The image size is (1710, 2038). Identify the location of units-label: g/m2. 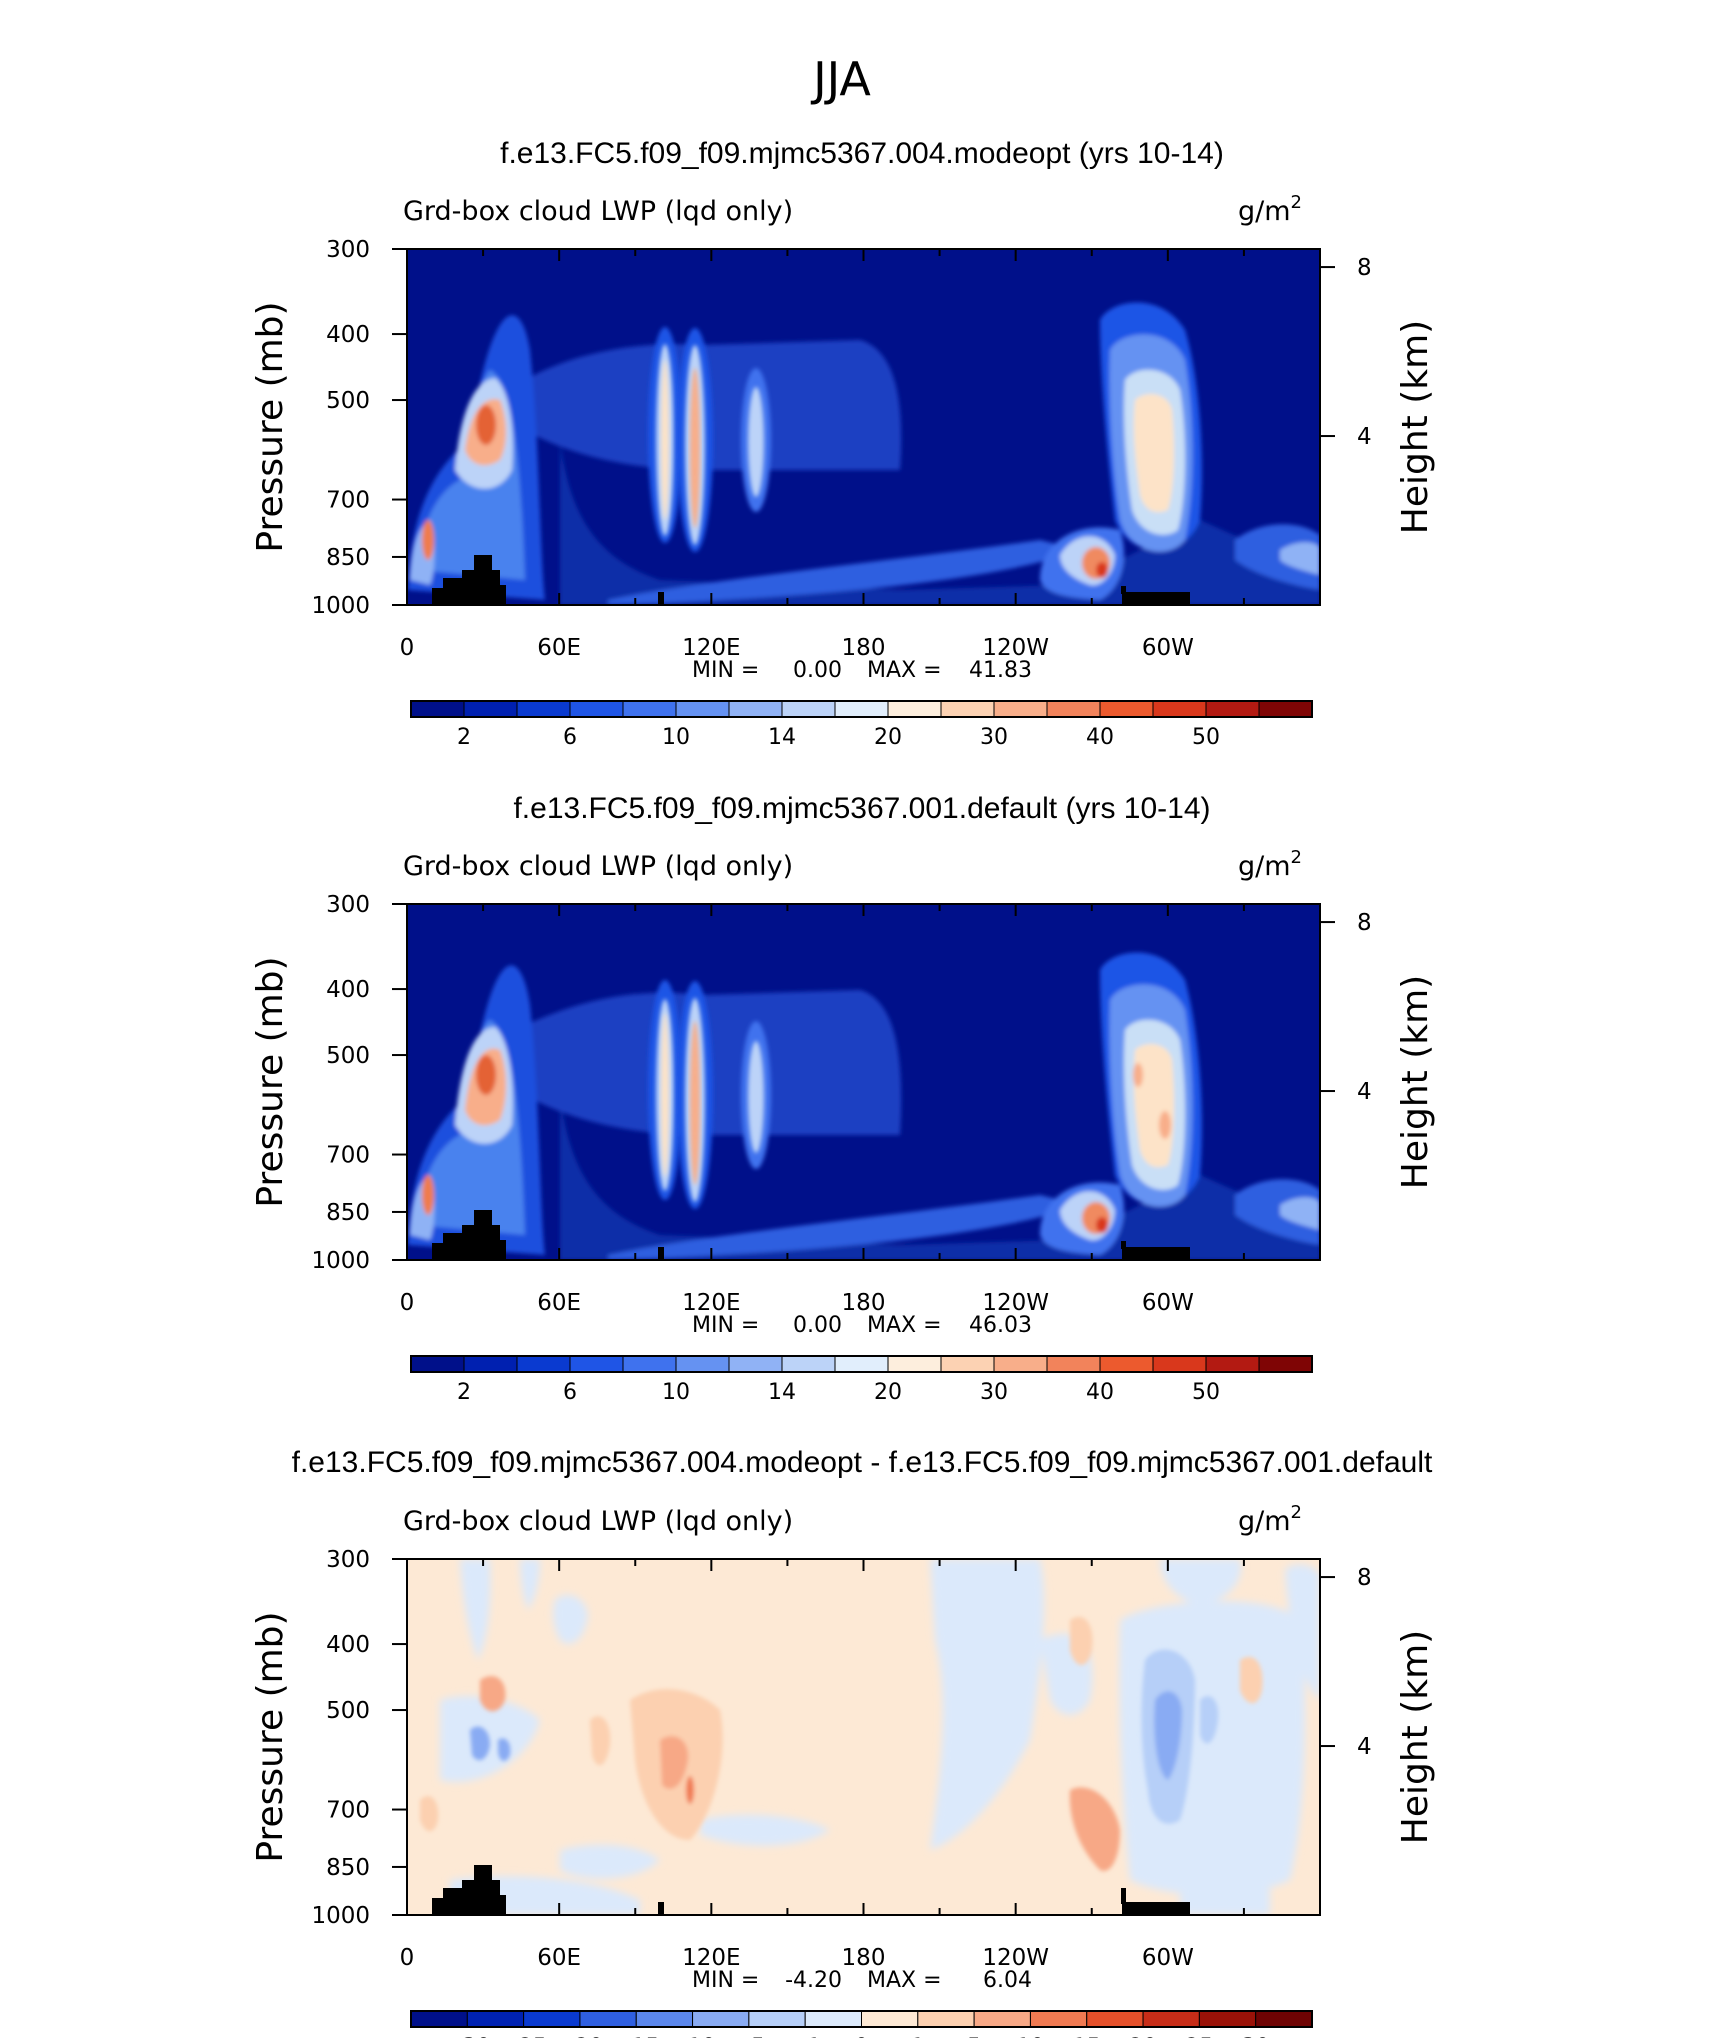
(1270, 1519).